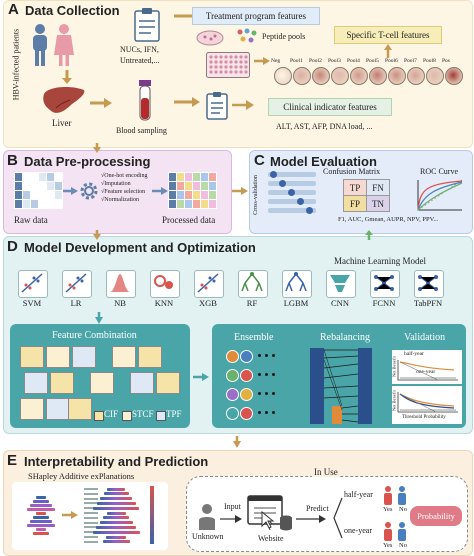  What do you see at coordinates (355, 187) in the screenshot?
I see `cm-cell-tp: TP` at bounding box center [355, 187].